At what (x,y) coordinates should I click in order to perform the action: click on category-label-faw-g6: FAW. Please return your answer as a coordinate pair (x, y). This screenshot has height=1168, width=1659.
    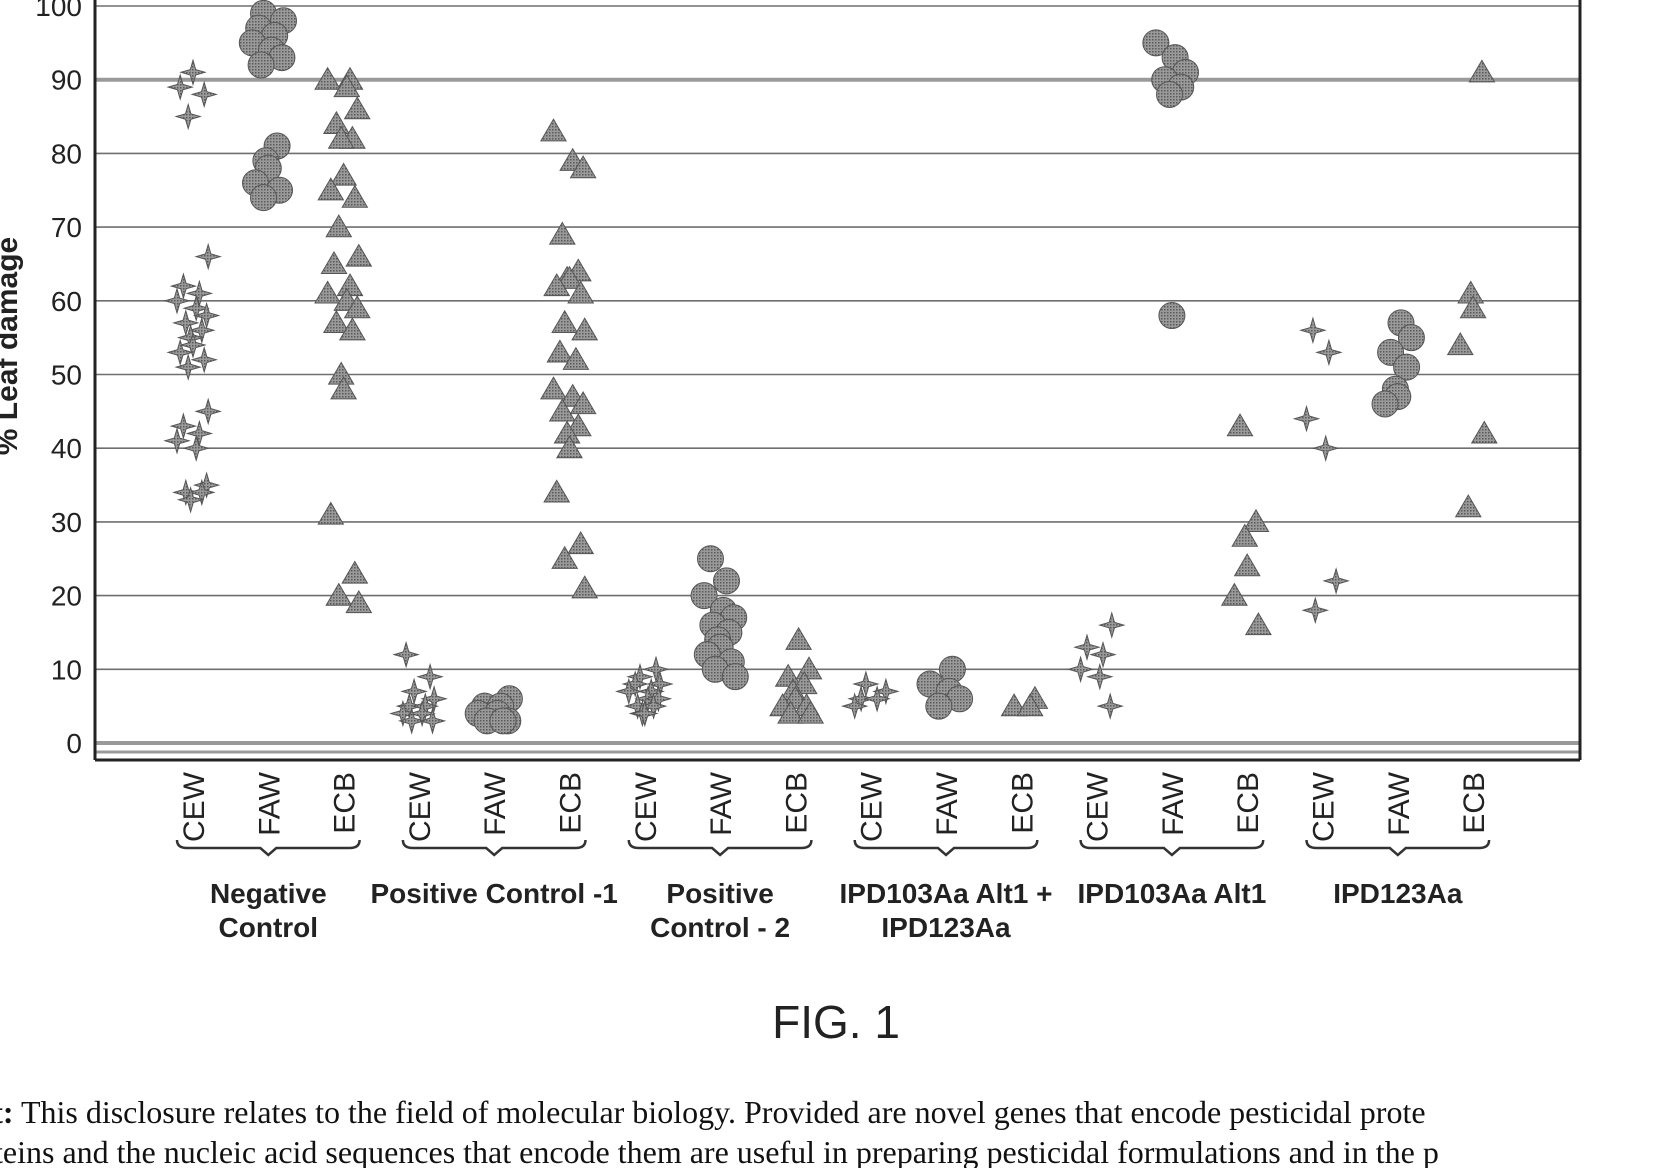
    Looking at the image, I should click on (1399, 803).